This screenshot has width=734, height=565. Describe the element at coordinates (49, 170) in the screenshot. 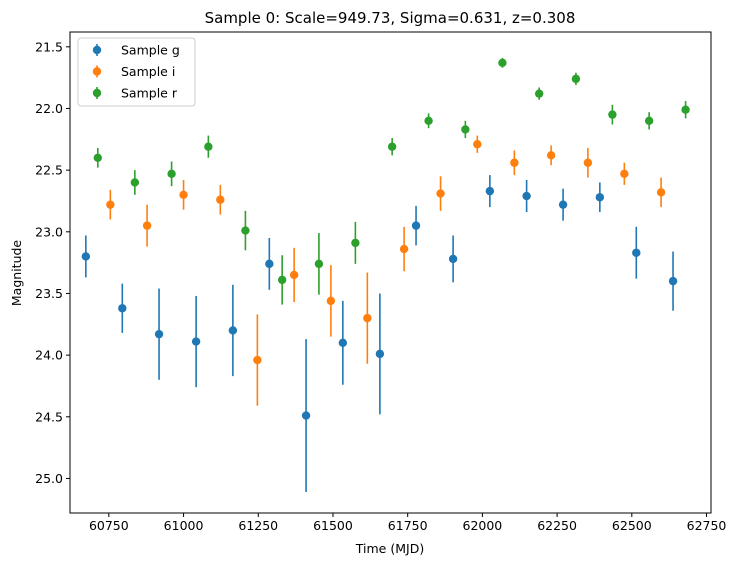

I see `y-tick-label: 22.5` at that location.